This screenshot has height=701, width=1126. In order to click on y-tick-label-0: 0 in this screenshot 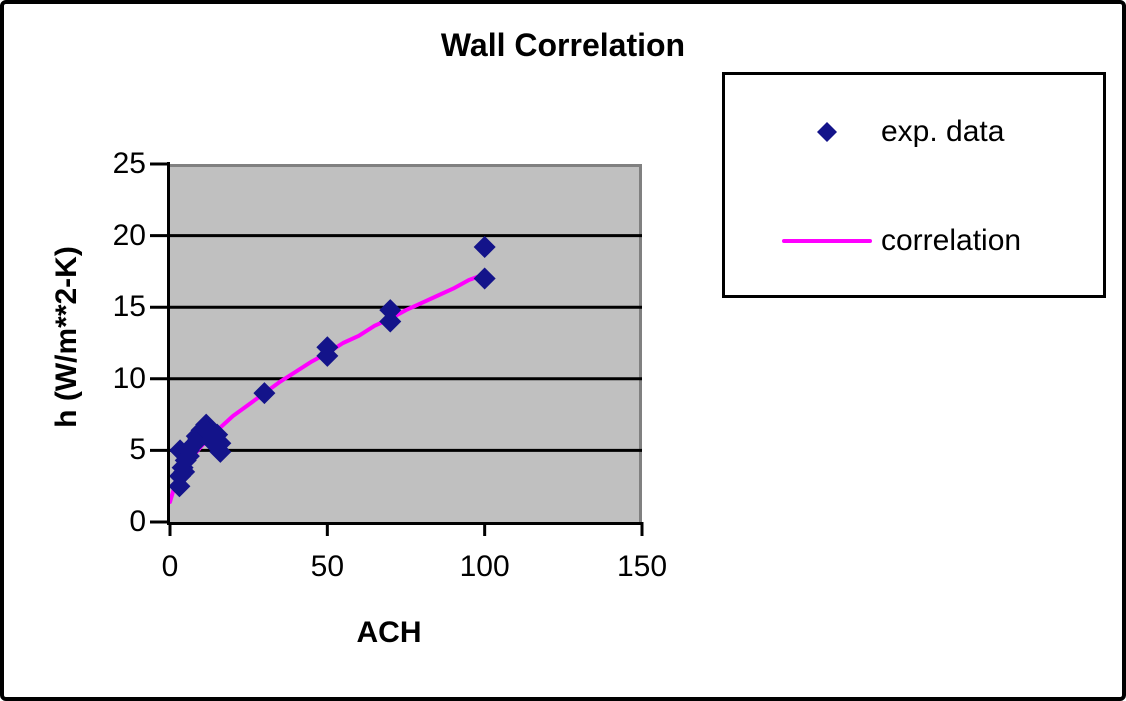, I will do `click(137, 521)`.